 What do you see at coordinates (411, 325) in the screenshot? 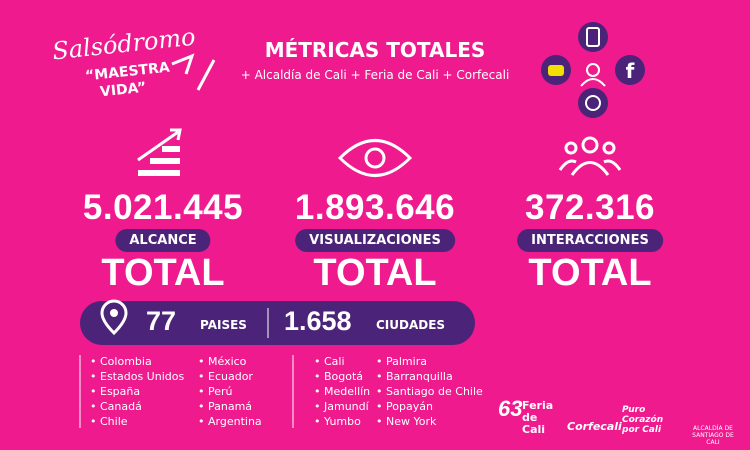
I see `cities-label: CIUDADES` at bounding box center [411, 325].